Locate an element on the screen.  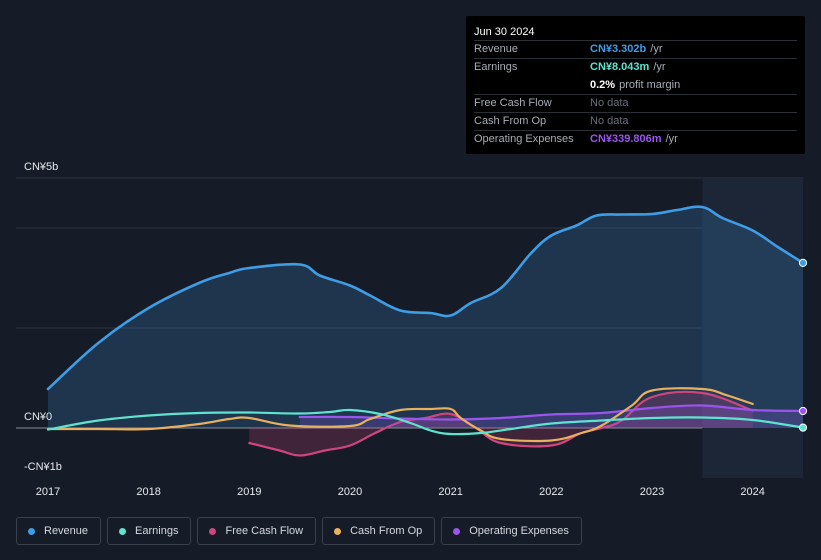
y-axis: CN¥5b CN¥0 -CN¥1b is located at coordinates (43, 317).